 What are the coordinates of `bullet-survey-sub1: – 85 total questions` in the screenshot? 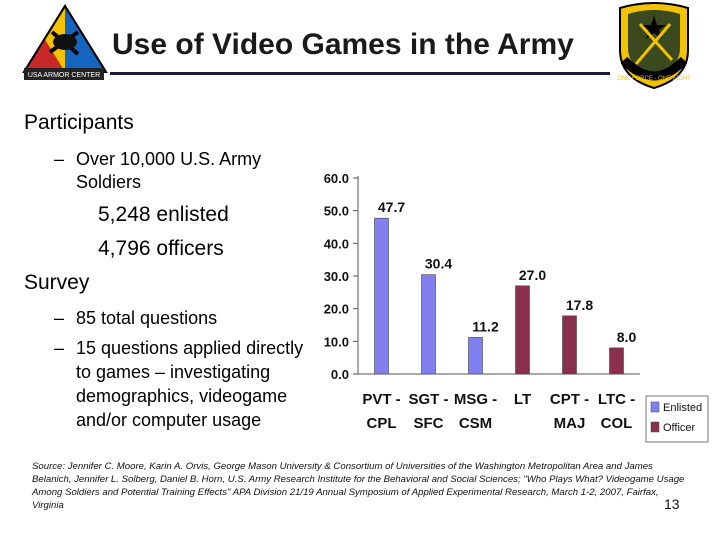 It's located at (180, 318).